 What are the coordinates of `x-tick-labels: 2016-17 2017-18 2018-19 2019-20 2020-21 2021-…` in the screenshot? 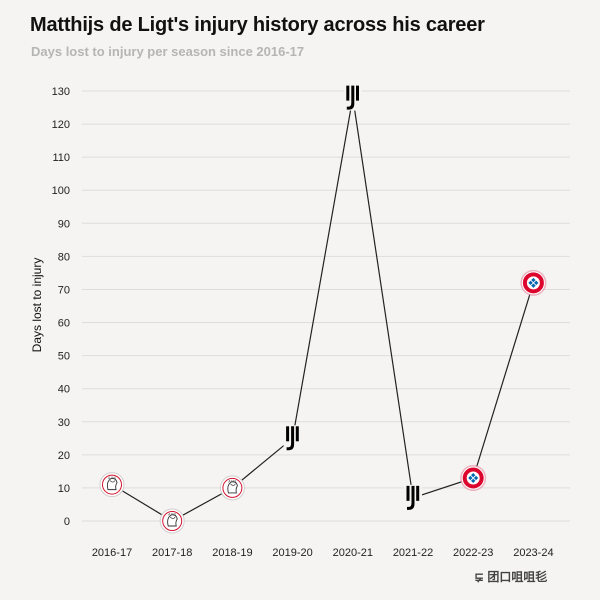 It's located at (323, 553).